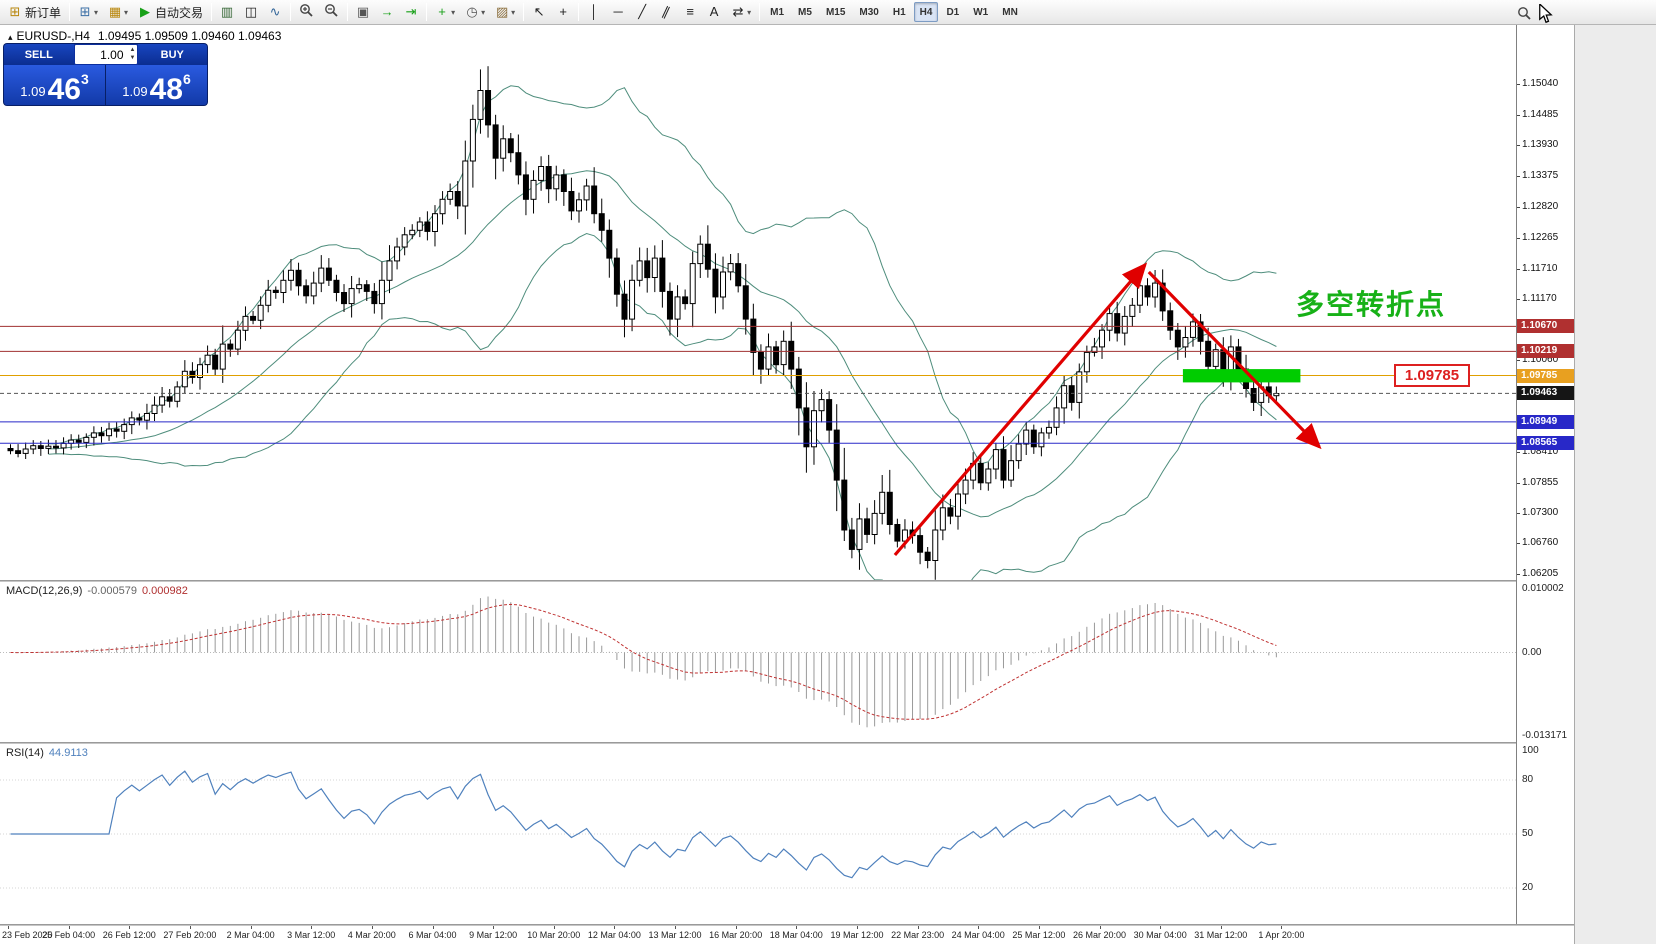 The height and width of the screenshot is (944, 1656). I want to click on zoom-out-button, so click(331, 12).